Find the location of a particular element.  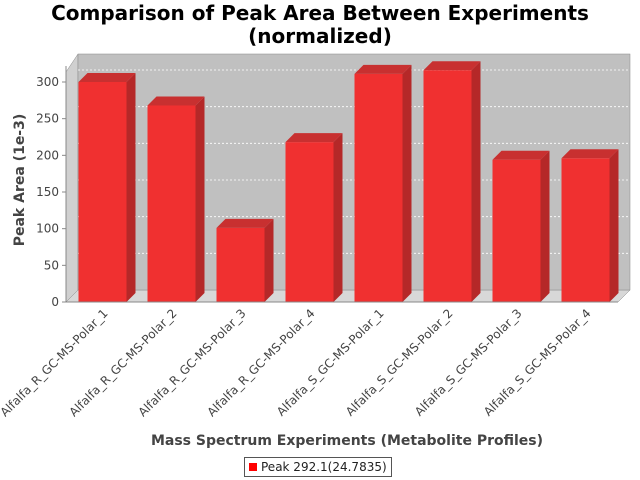

legend-swatch is located at coordinates (253, 467).